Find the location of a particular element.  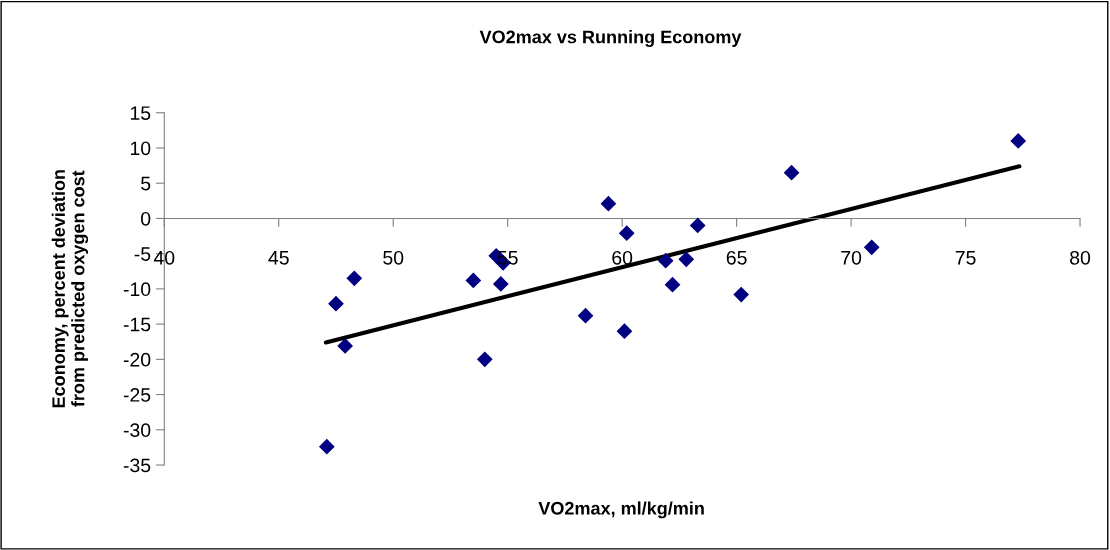

x-tick-label: 80 is located at coordinates (1080, 257).